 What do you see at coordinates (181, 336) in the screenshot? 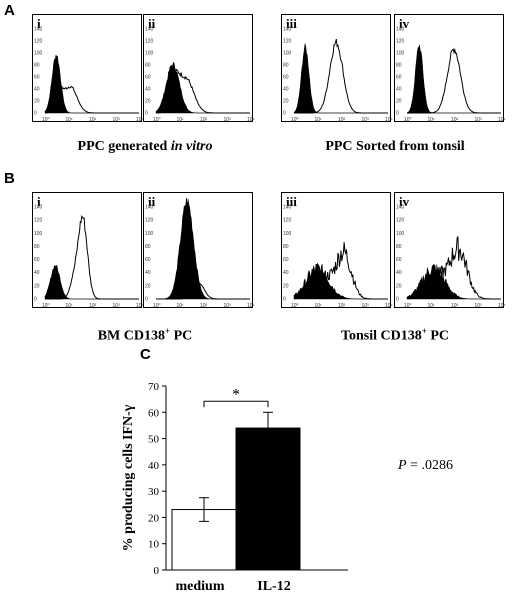
I see `caption-text-suffix: PC` at bounding box center [181, 336].